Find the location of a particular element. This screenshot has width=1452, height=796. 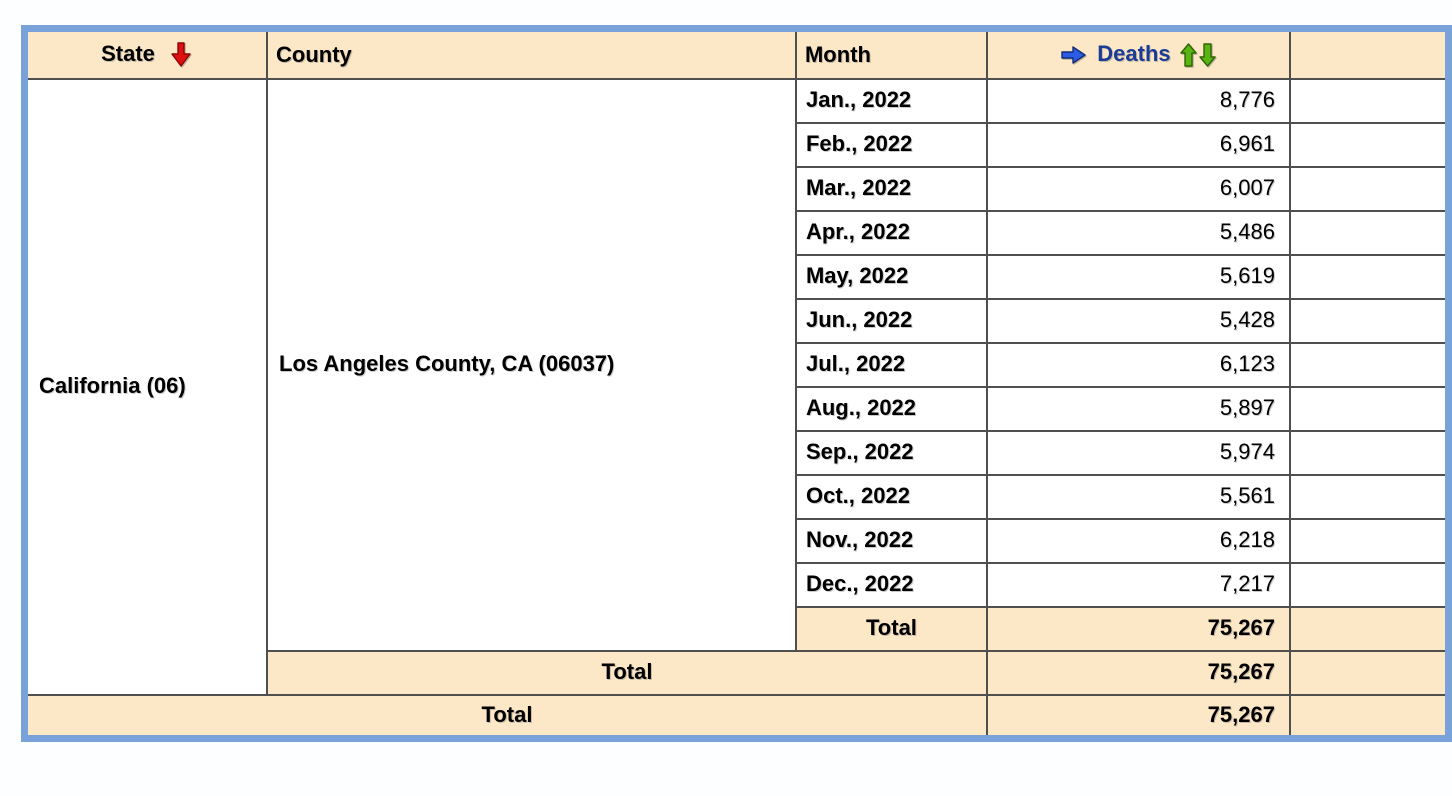

month-cell: Sep., 2022 is located at coordinates (891, 452).